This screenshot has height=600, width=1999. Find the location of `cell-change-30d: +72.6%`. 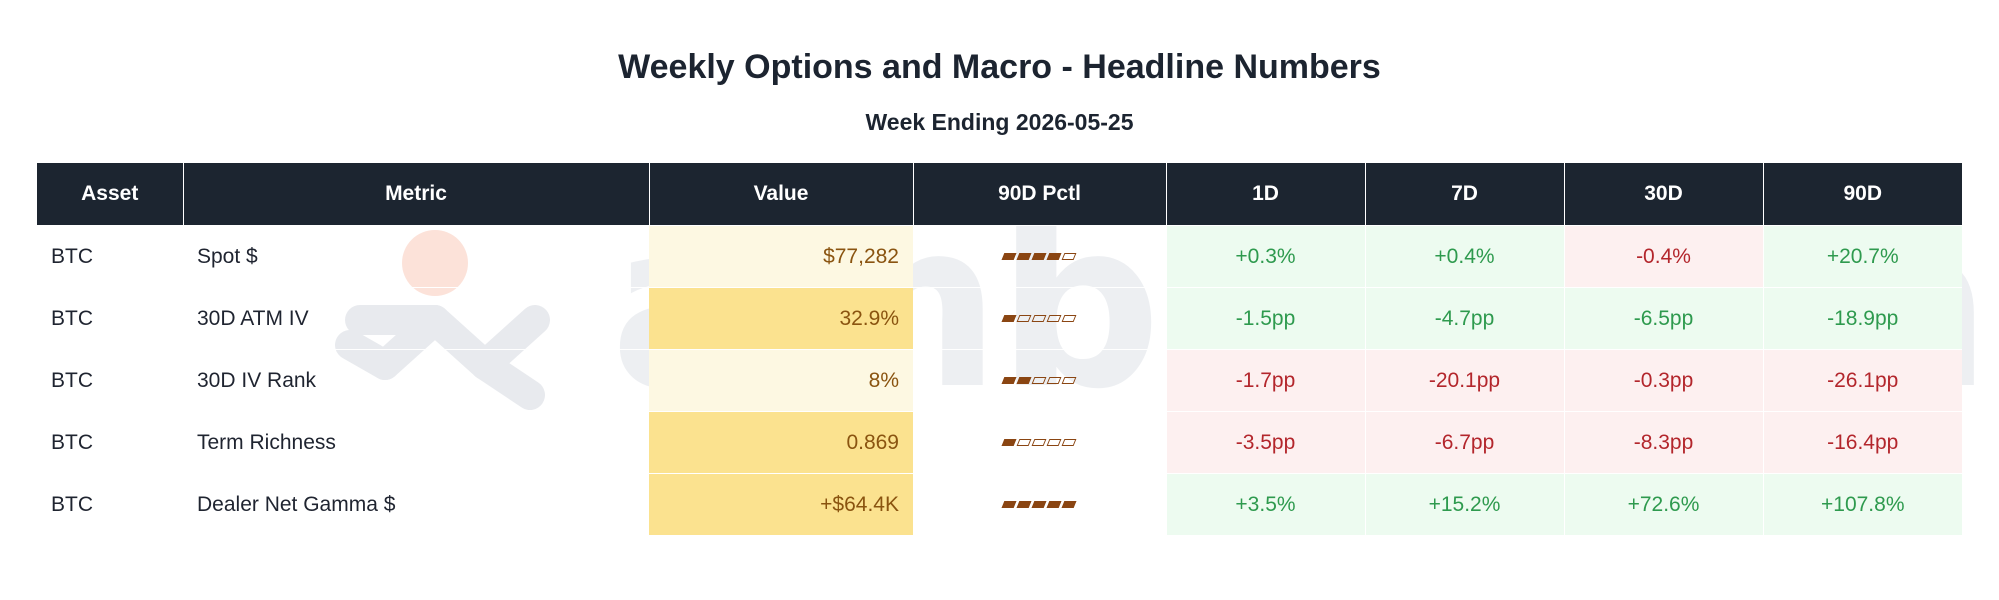

cell-change-30d: +72.6% is located at coordinates (1663, 504).